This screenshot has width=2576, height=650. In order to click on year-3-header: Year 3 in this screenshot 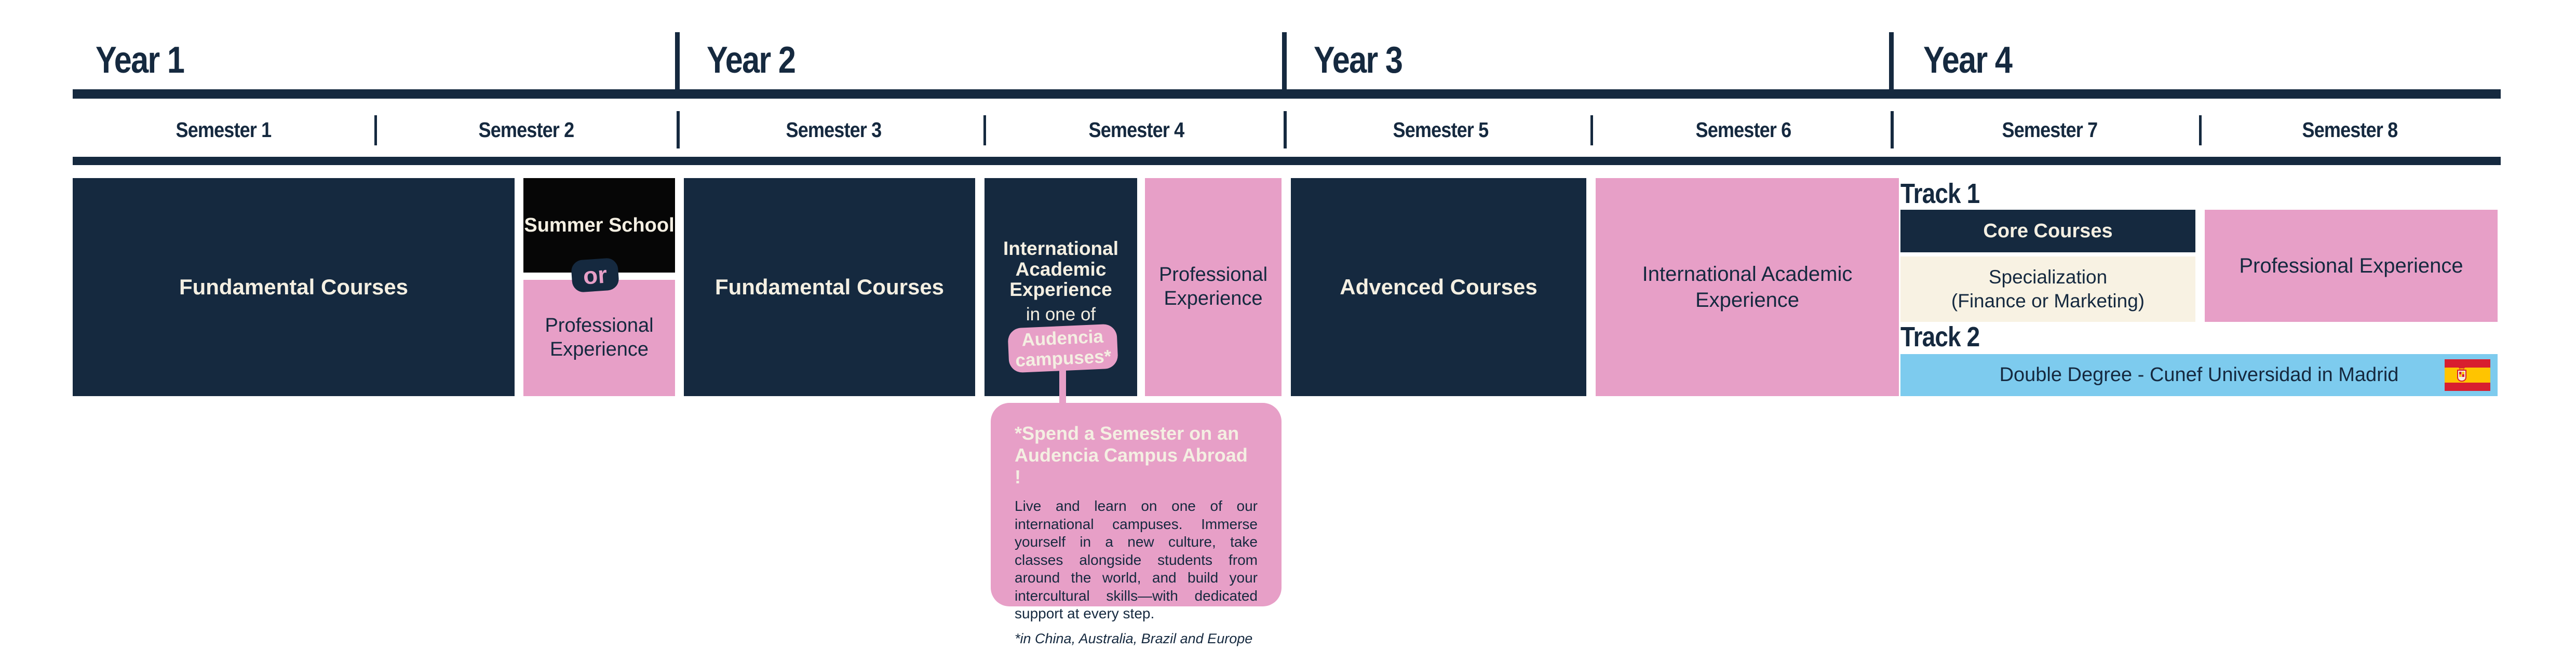, I will do `click(1358, 60)`.